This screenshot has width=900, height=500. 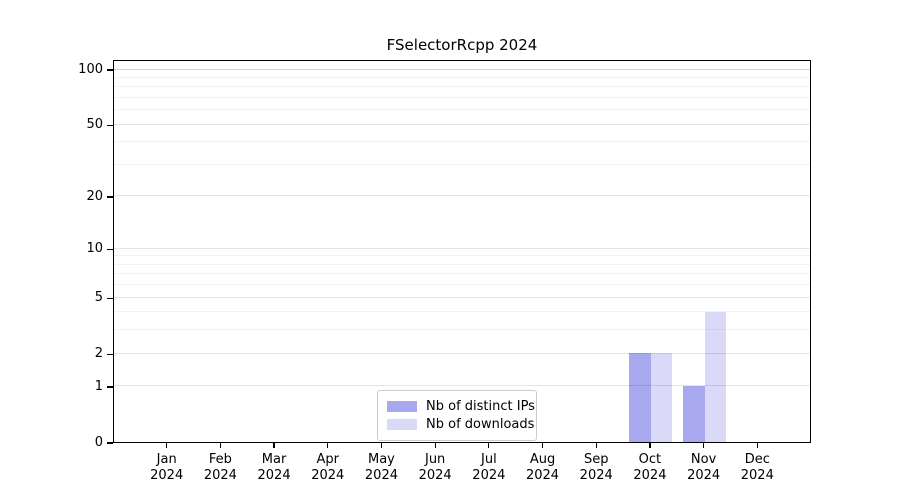 What do you see at coordinates (328, 467) in the screenshot?
I see `x-tick-label: Apr 2024` at bounding box center [328, 467].